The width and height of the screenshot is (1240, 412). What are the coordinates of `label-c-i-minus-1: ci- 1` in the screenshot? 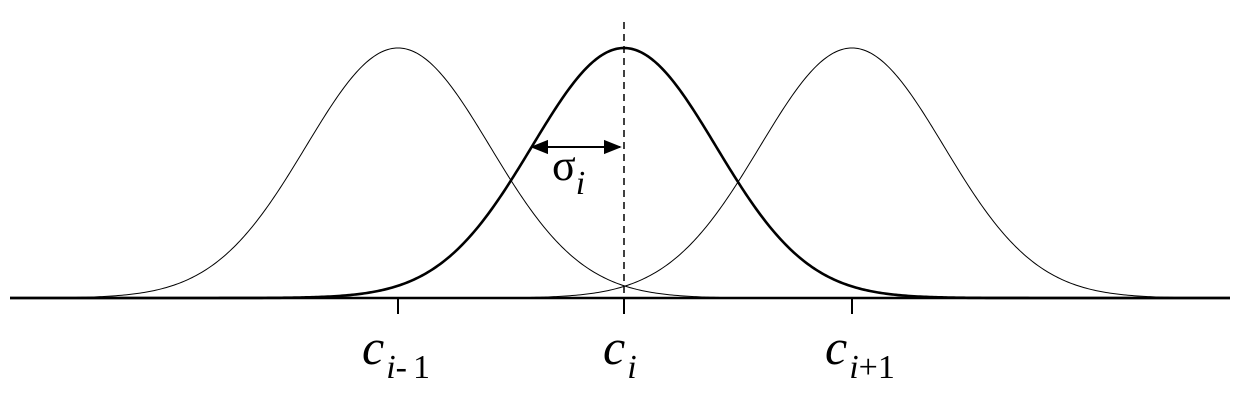 It's located at (396, 352).